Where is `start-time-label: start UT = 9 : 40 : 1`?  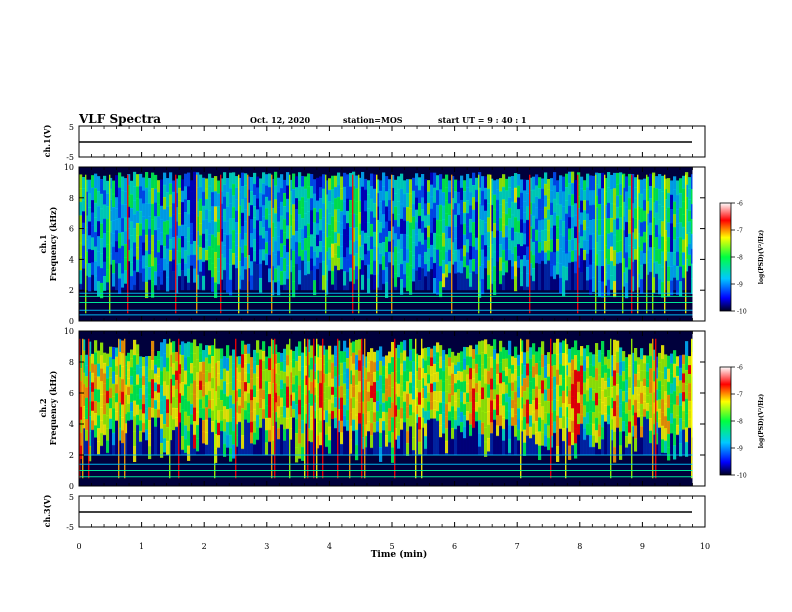 start-time-label: start UT = 9 : 40 : 1 is located at coordinates (482, 120).